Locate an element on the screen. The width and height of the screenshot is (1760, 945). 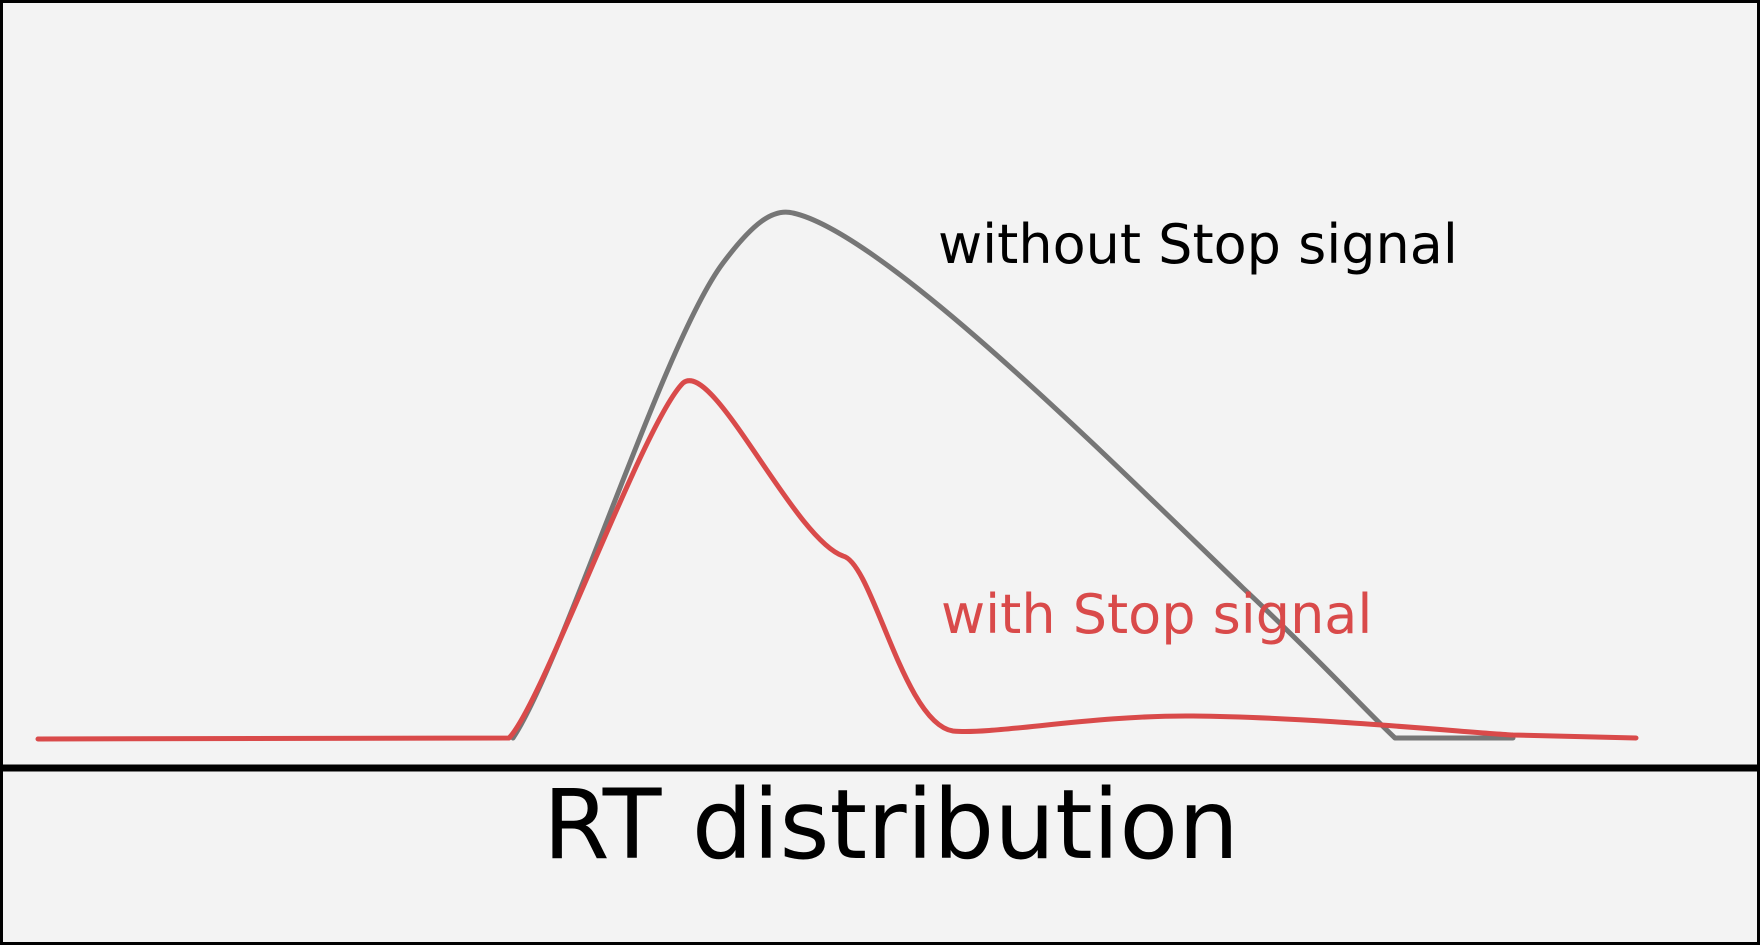
without-stop-signal-label: without Stop signal is located at coordinates (1198, 244).